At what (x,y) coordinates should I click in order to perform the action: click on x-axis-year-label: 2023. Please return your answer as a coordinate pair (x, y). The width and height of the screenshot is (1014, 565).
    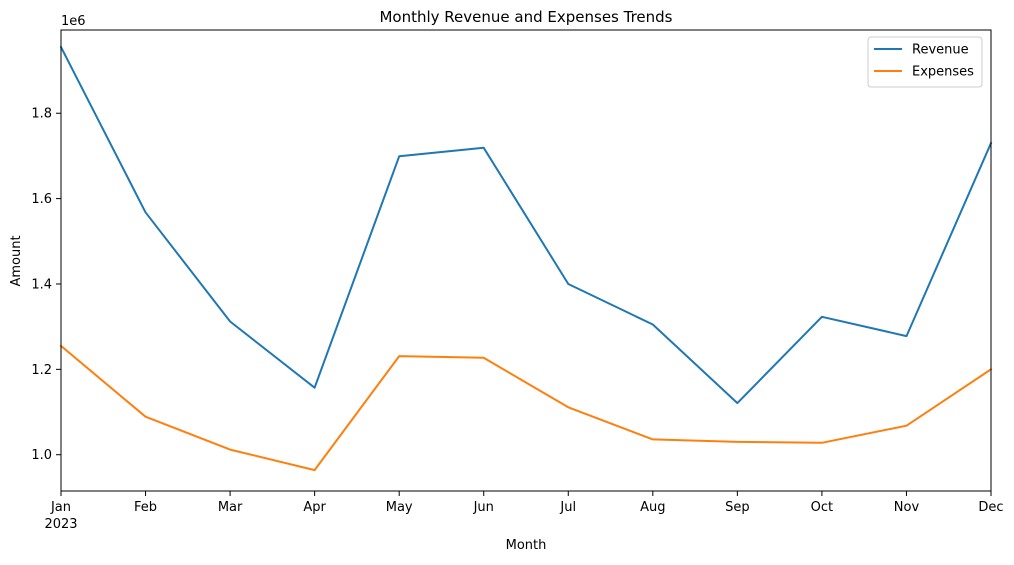
    Looking at the image, I should click on (60, 524).